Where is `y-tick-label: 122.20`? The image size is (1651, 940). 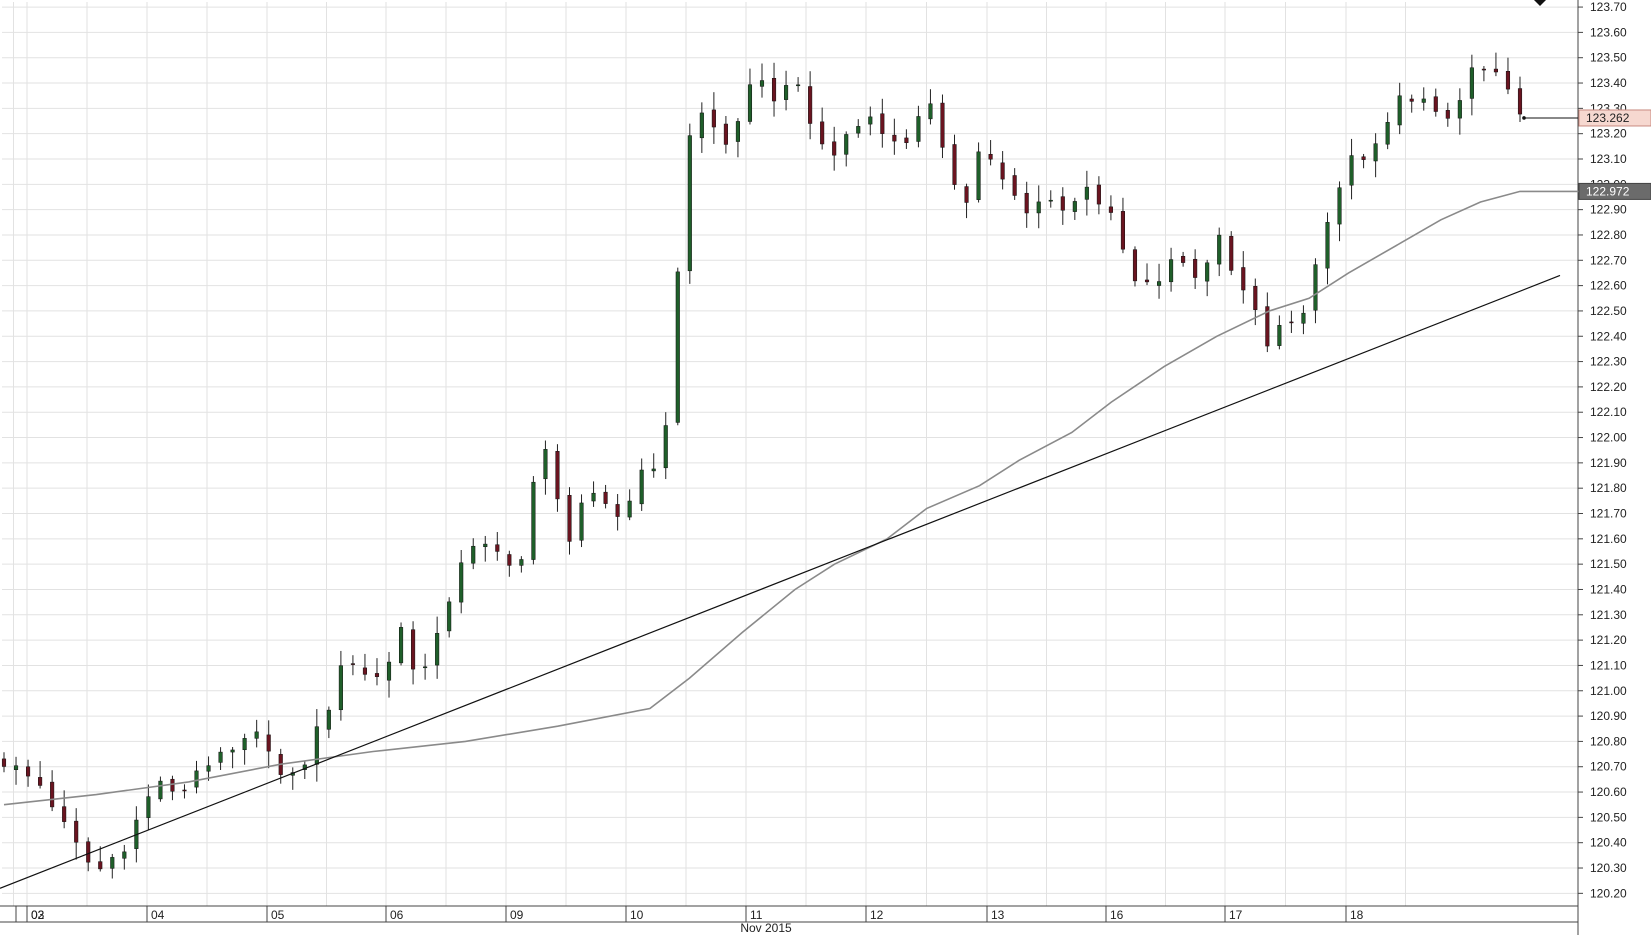 y-tick-label: 122.20 is located at coordinates (1608, 387).